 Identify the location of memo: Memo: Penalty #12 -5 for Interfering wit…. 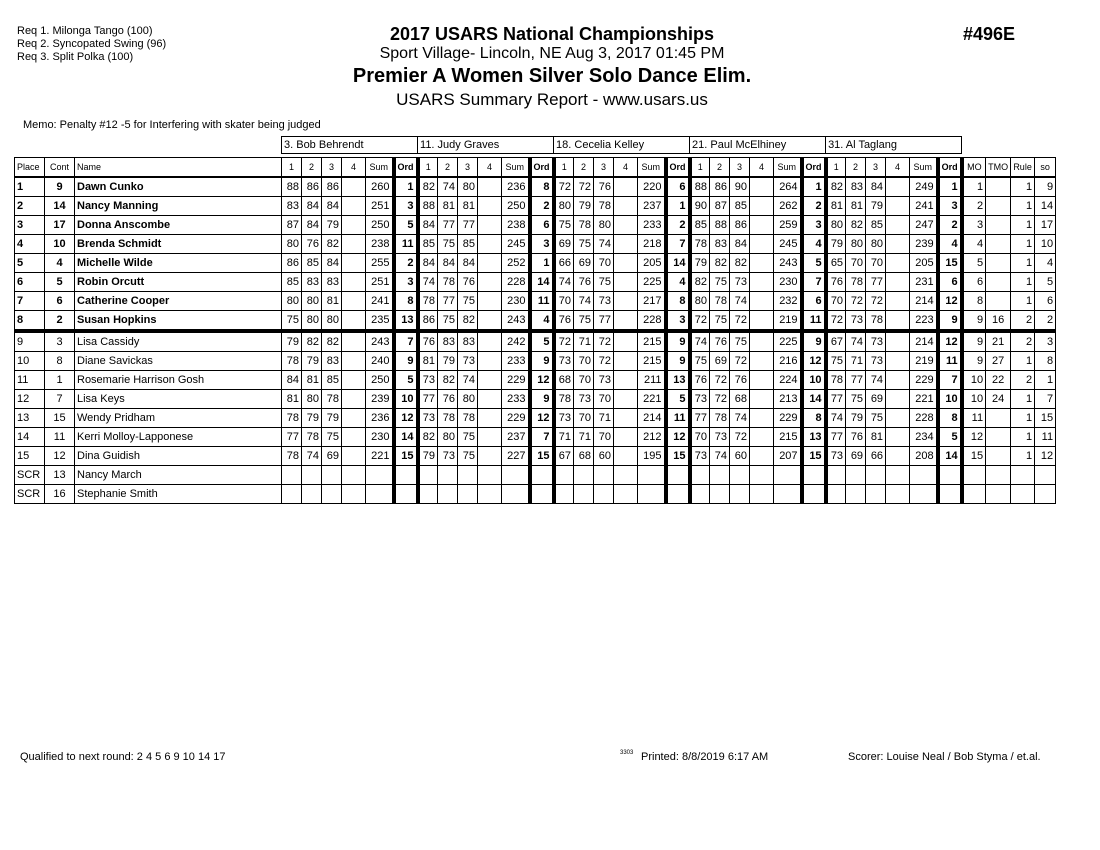
(172, 125).